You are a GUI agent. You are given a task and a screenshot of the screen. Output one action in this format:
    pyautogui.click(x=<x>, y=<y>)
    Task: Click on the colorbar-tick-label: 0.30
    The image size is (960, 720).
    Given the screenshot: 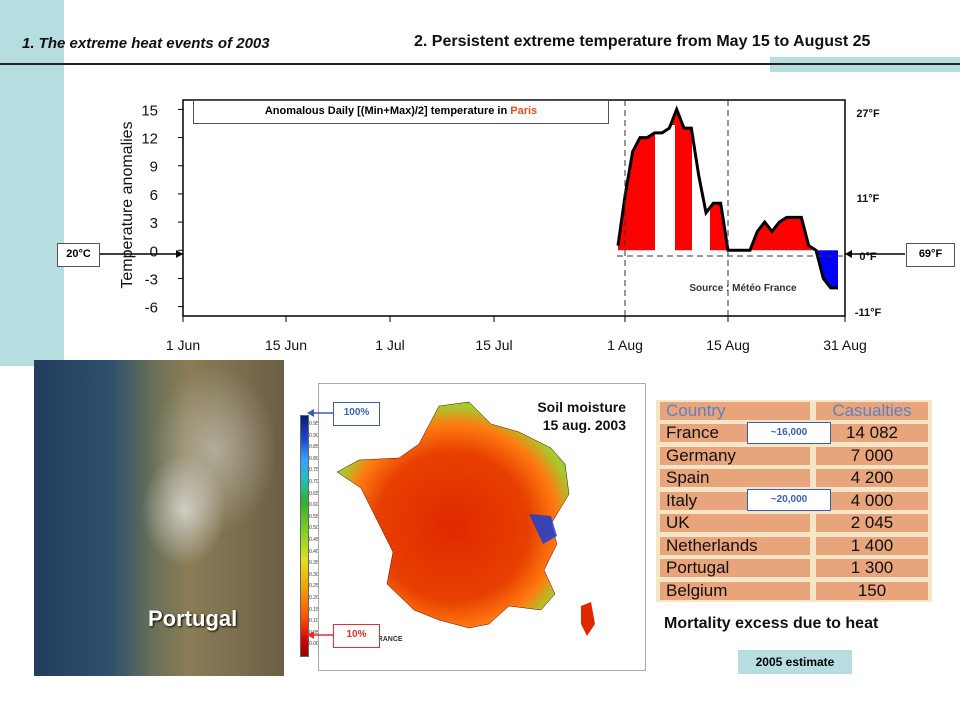 What is the action you would take?
    pyautogui.click(x=314, y=574)
    